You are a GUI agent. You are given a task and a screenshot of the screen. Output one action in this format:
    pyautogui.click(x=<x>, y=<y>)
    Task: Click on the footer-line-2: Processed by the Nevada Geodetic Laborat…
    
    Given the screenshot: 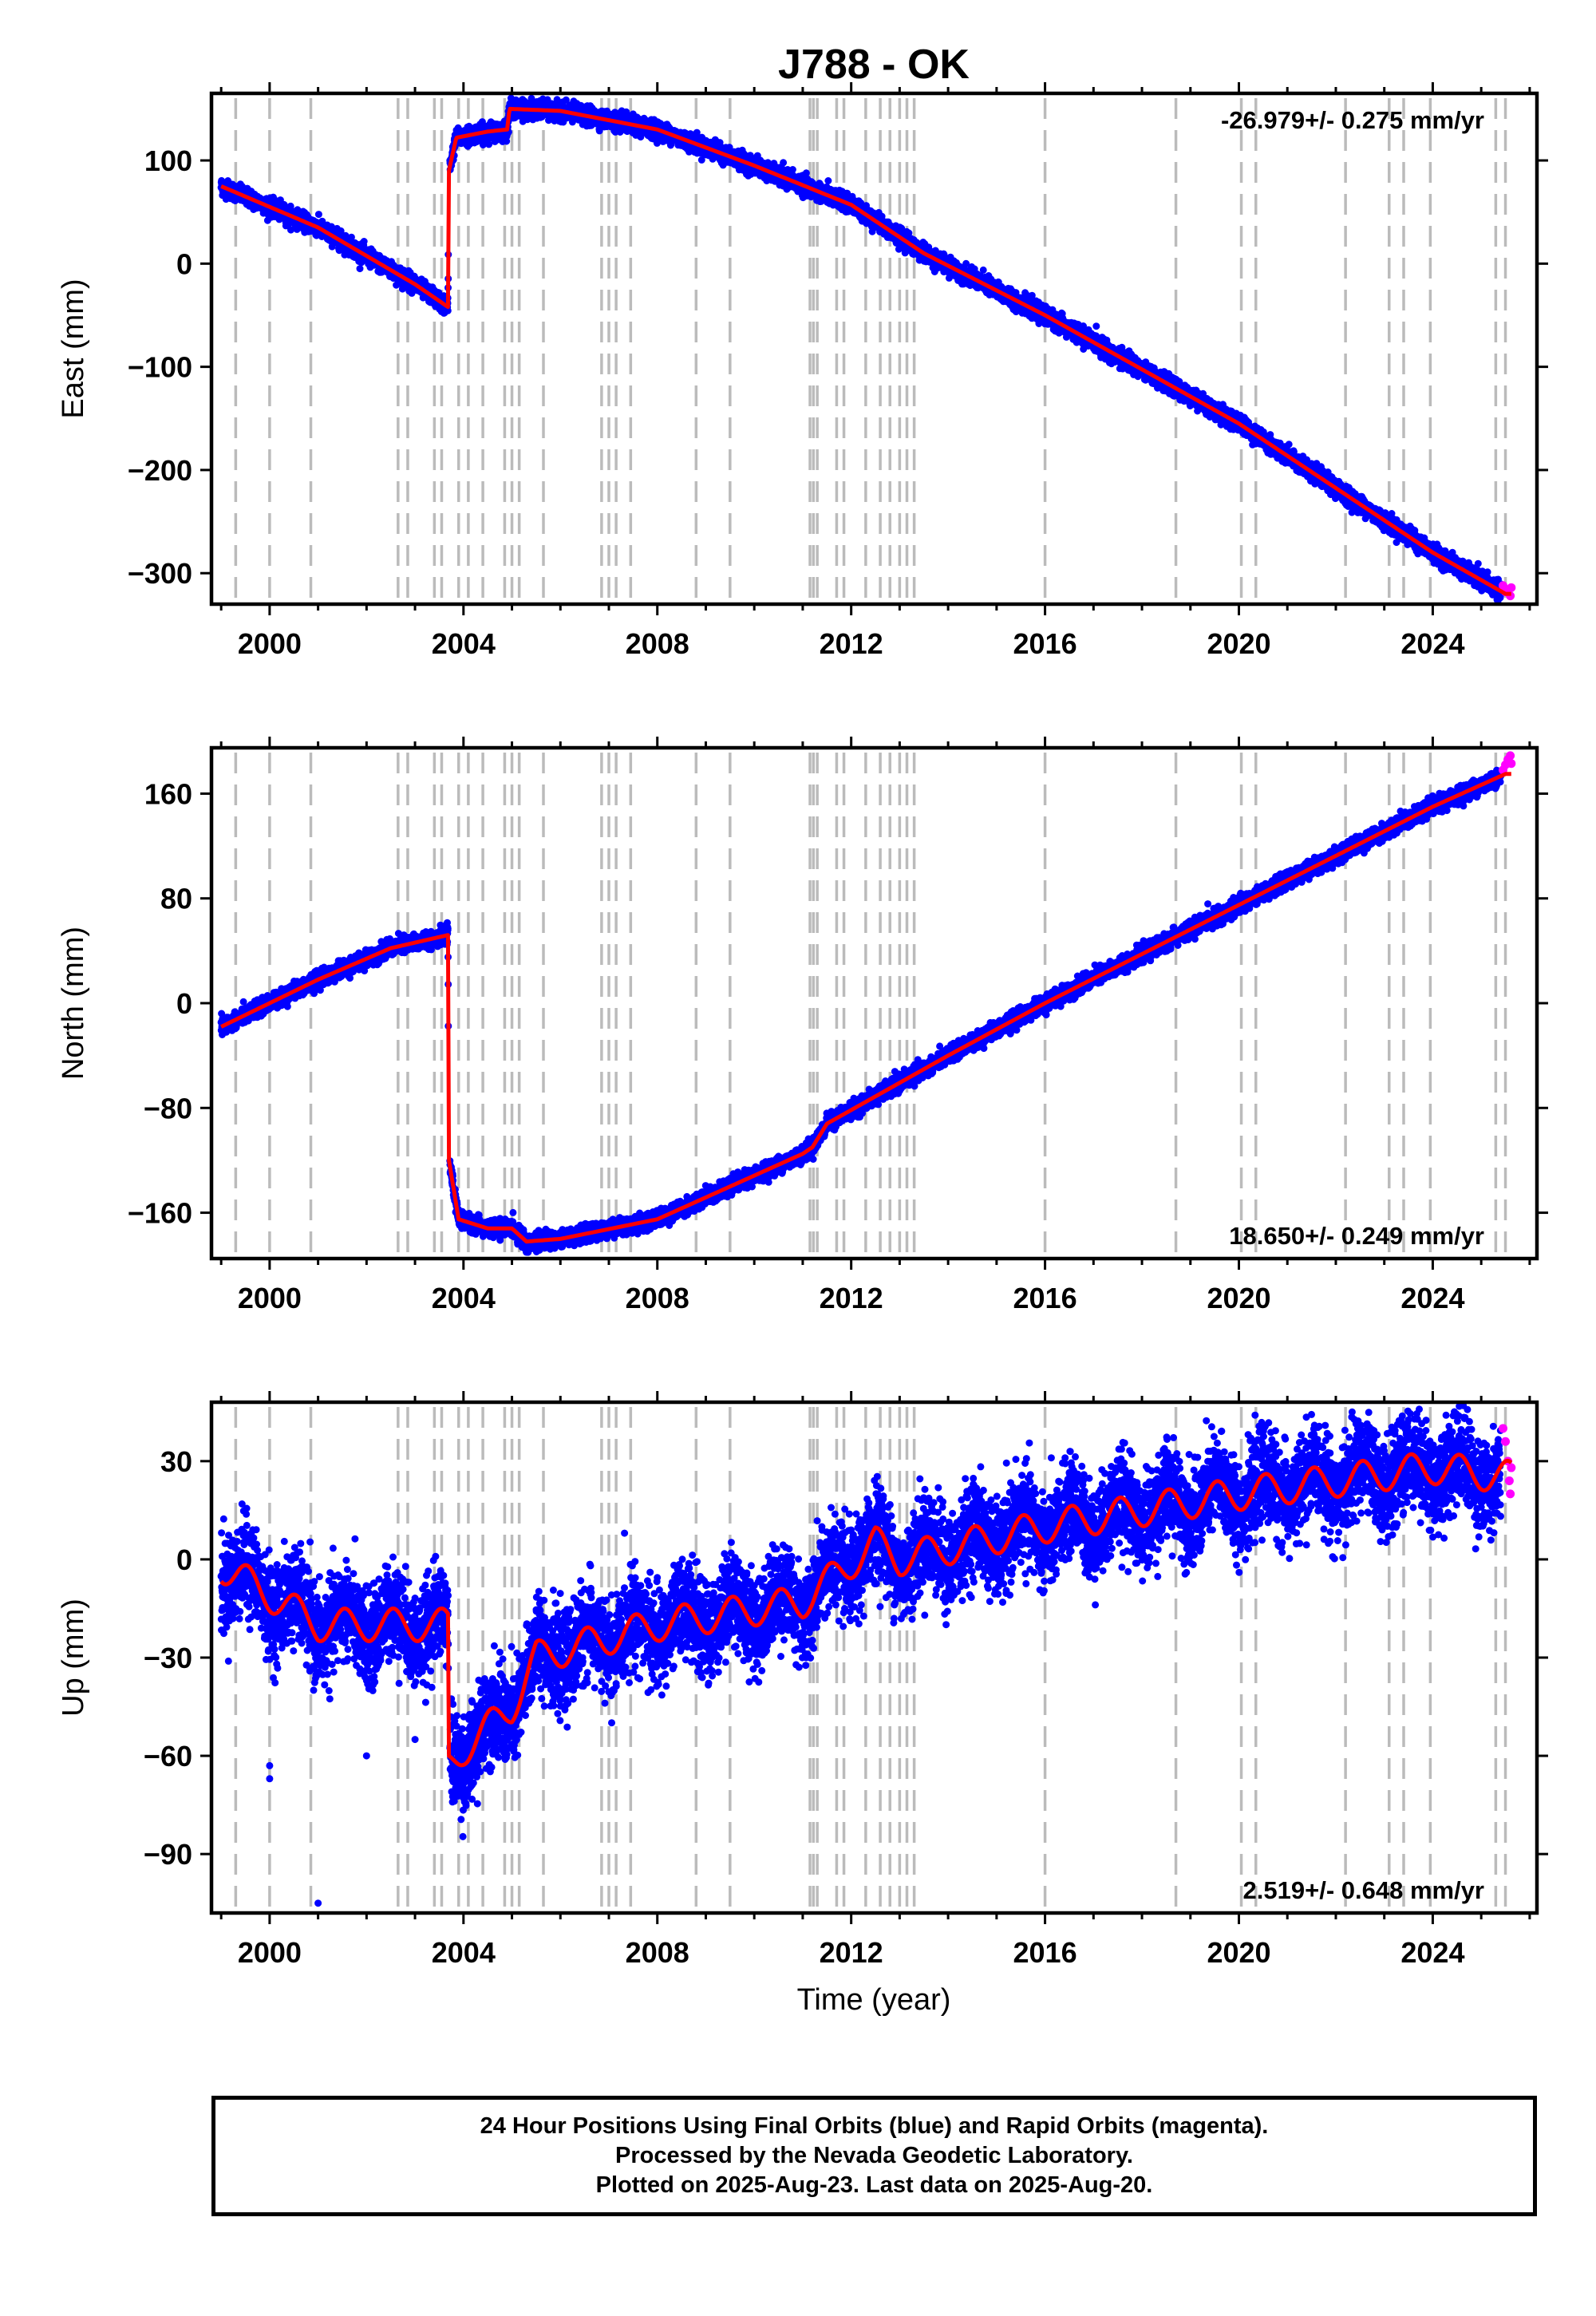 What is the action you would take?
    pyautogui.click(x=874, y=2155)
    